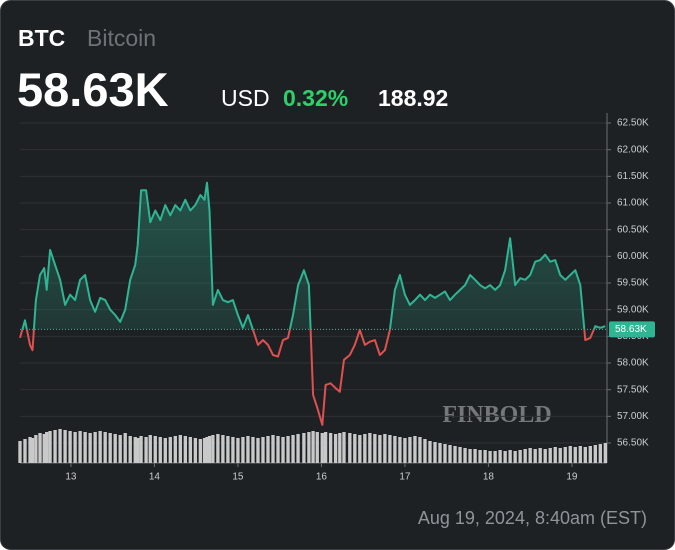 The width and height of the screenshot is (675, 550). I want to click on asset-name: Bitcoin, so click(121, 38).